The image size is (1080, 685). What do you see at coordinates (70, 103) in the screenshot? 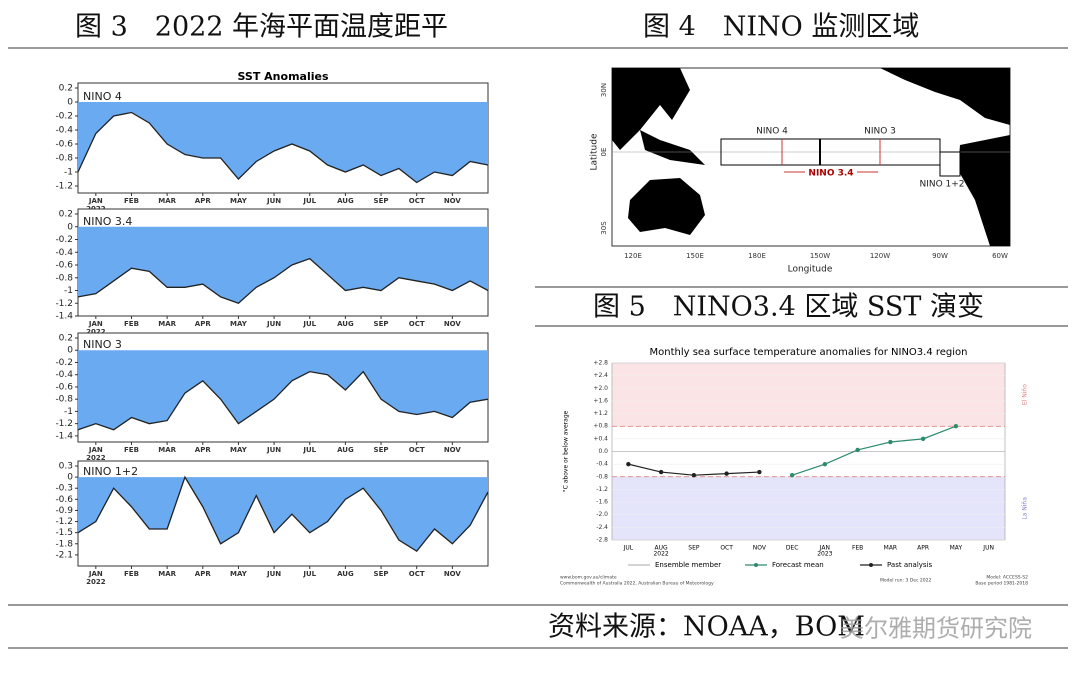
I see `y-tick-label: 0` at bounding box center [70, 103].